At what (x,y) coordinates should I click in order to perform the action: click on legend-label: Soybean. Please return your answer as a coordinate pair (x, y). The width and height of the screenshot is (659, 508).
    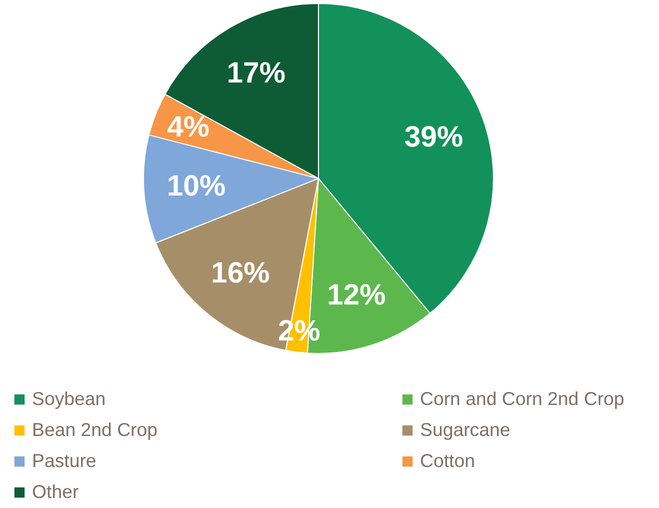
    Looking at the image, I should click on (69, 398).